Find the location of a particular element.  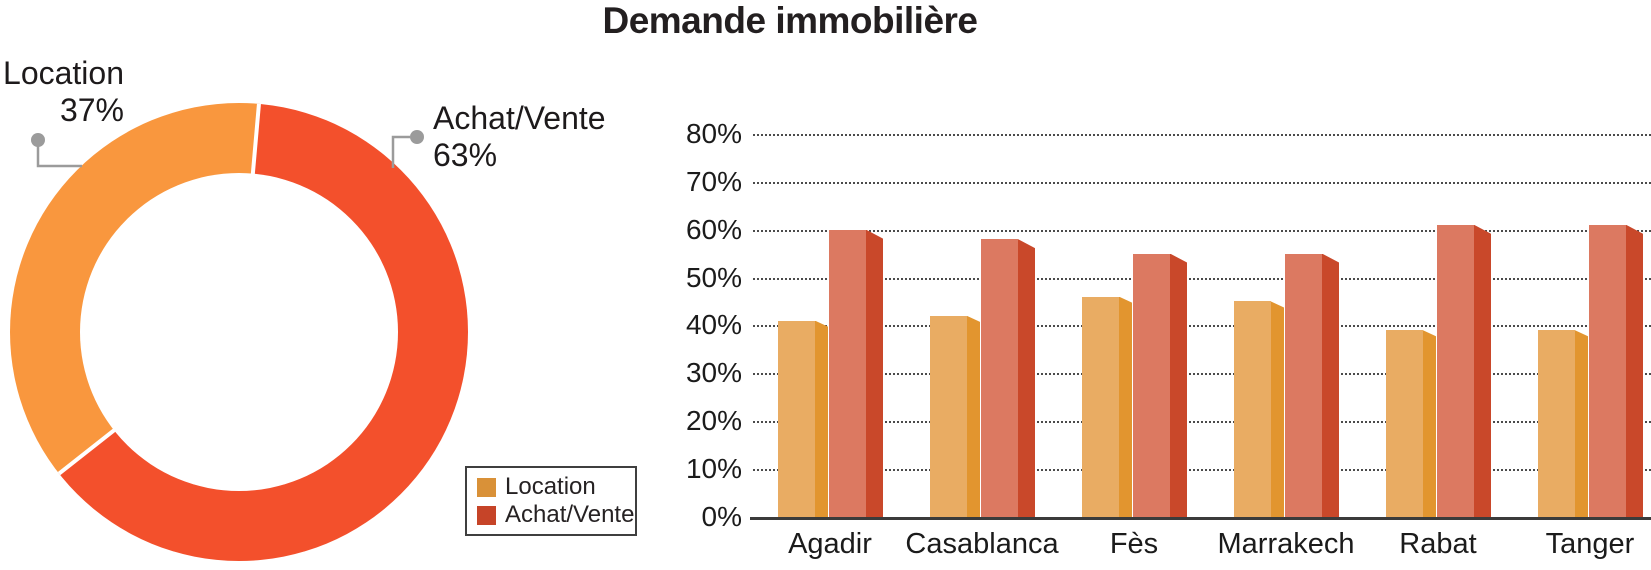

bar-achatvente-rabat is located at coordinates (1464, 370).